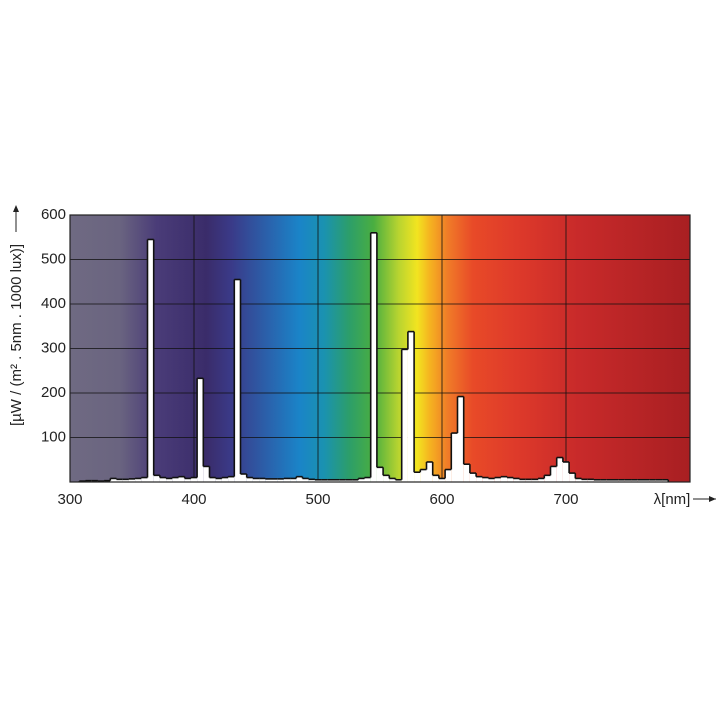 This screenshot has width=720, height=720. Describe the element at coordinates (53, 214) in the screenshot. I see `y-tick-label: 600` at that location.